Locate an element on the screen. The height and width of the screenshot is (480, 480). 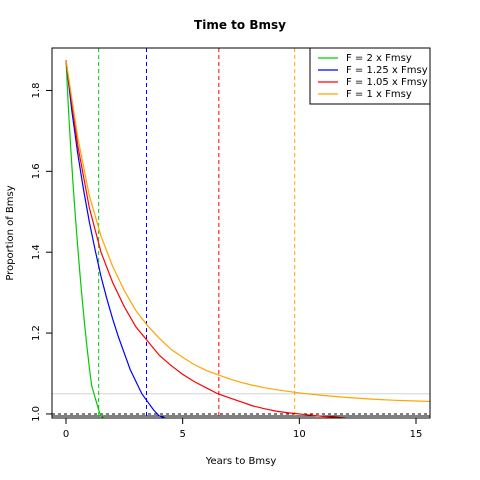
y-axis-label: Proportion of Bmsy is located at coordinates (10, 232).